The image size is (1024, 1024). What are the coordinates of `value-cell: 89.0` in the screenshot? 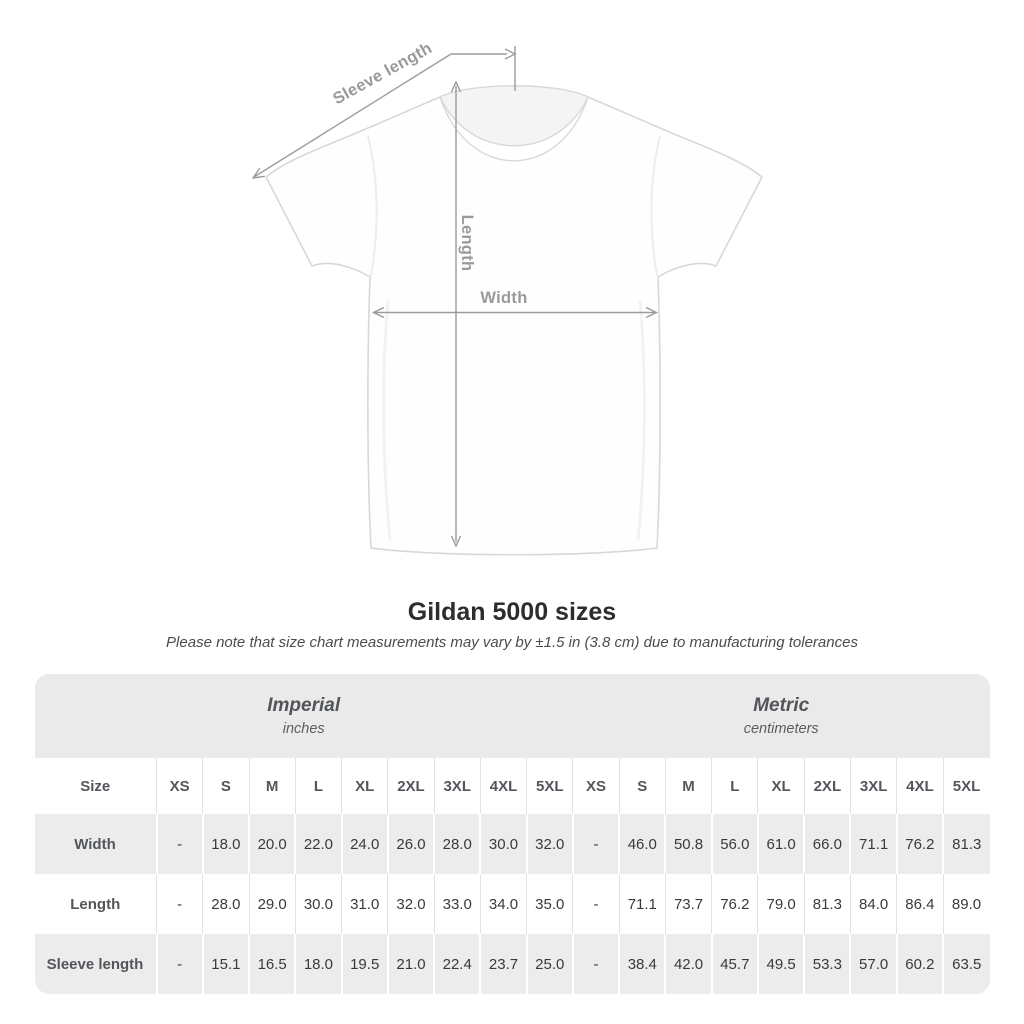 It's located at (966, 904).